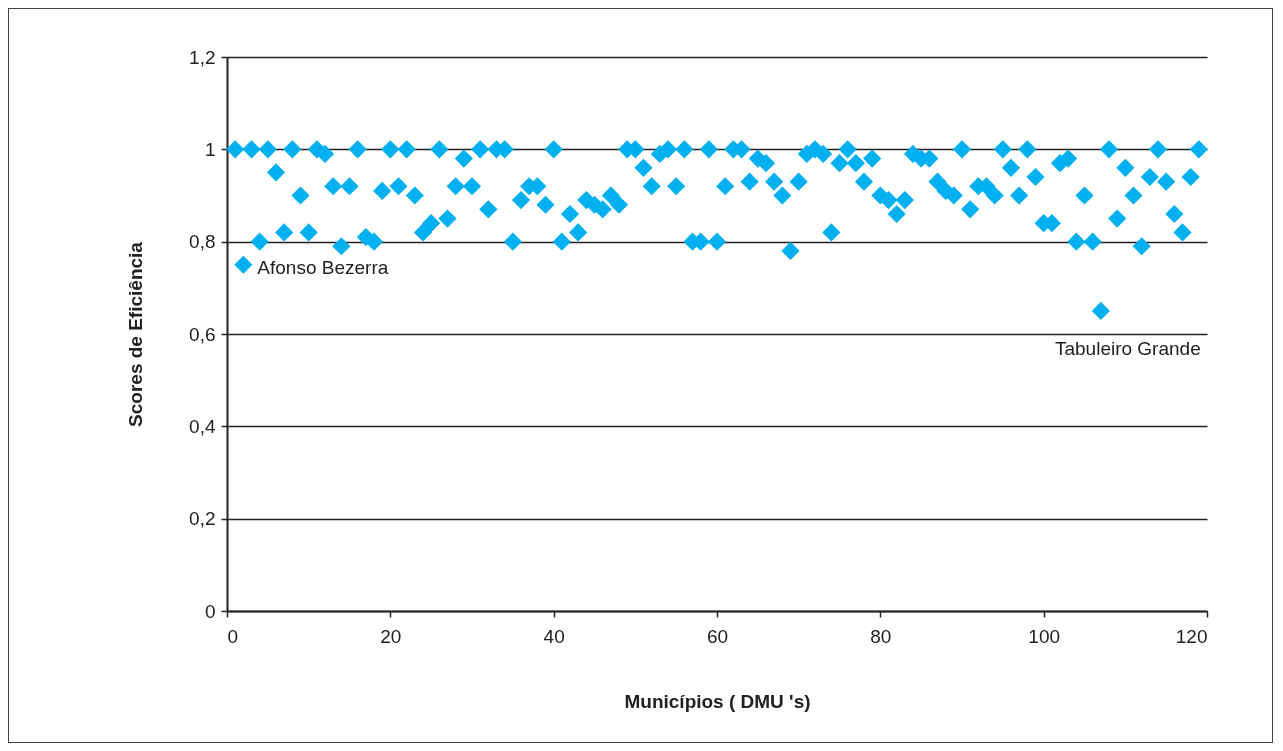  What do you see at coordinates (717, 636) in the screenshot?
I see `x-tick-label: 60` at bounding box center [717, 636].